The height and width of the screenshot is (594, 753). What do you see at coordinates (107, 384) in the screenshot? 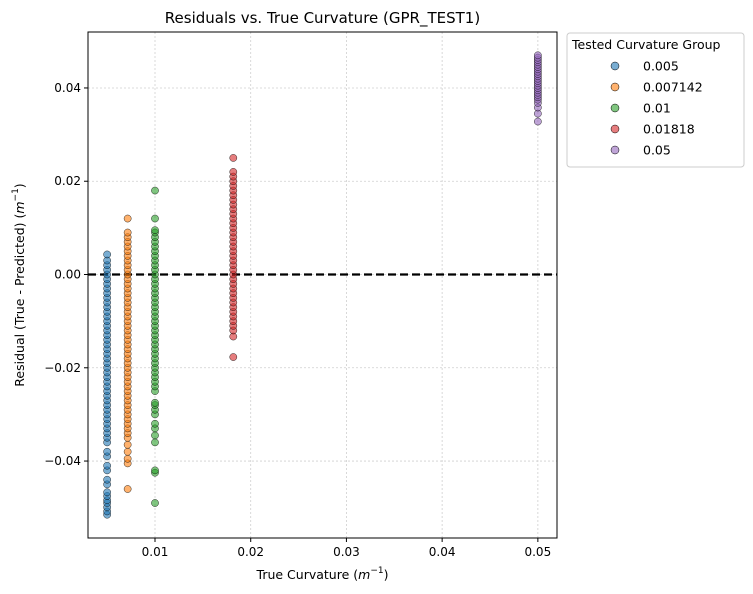
I see `series-0.005` at bounding box center [107, 384].